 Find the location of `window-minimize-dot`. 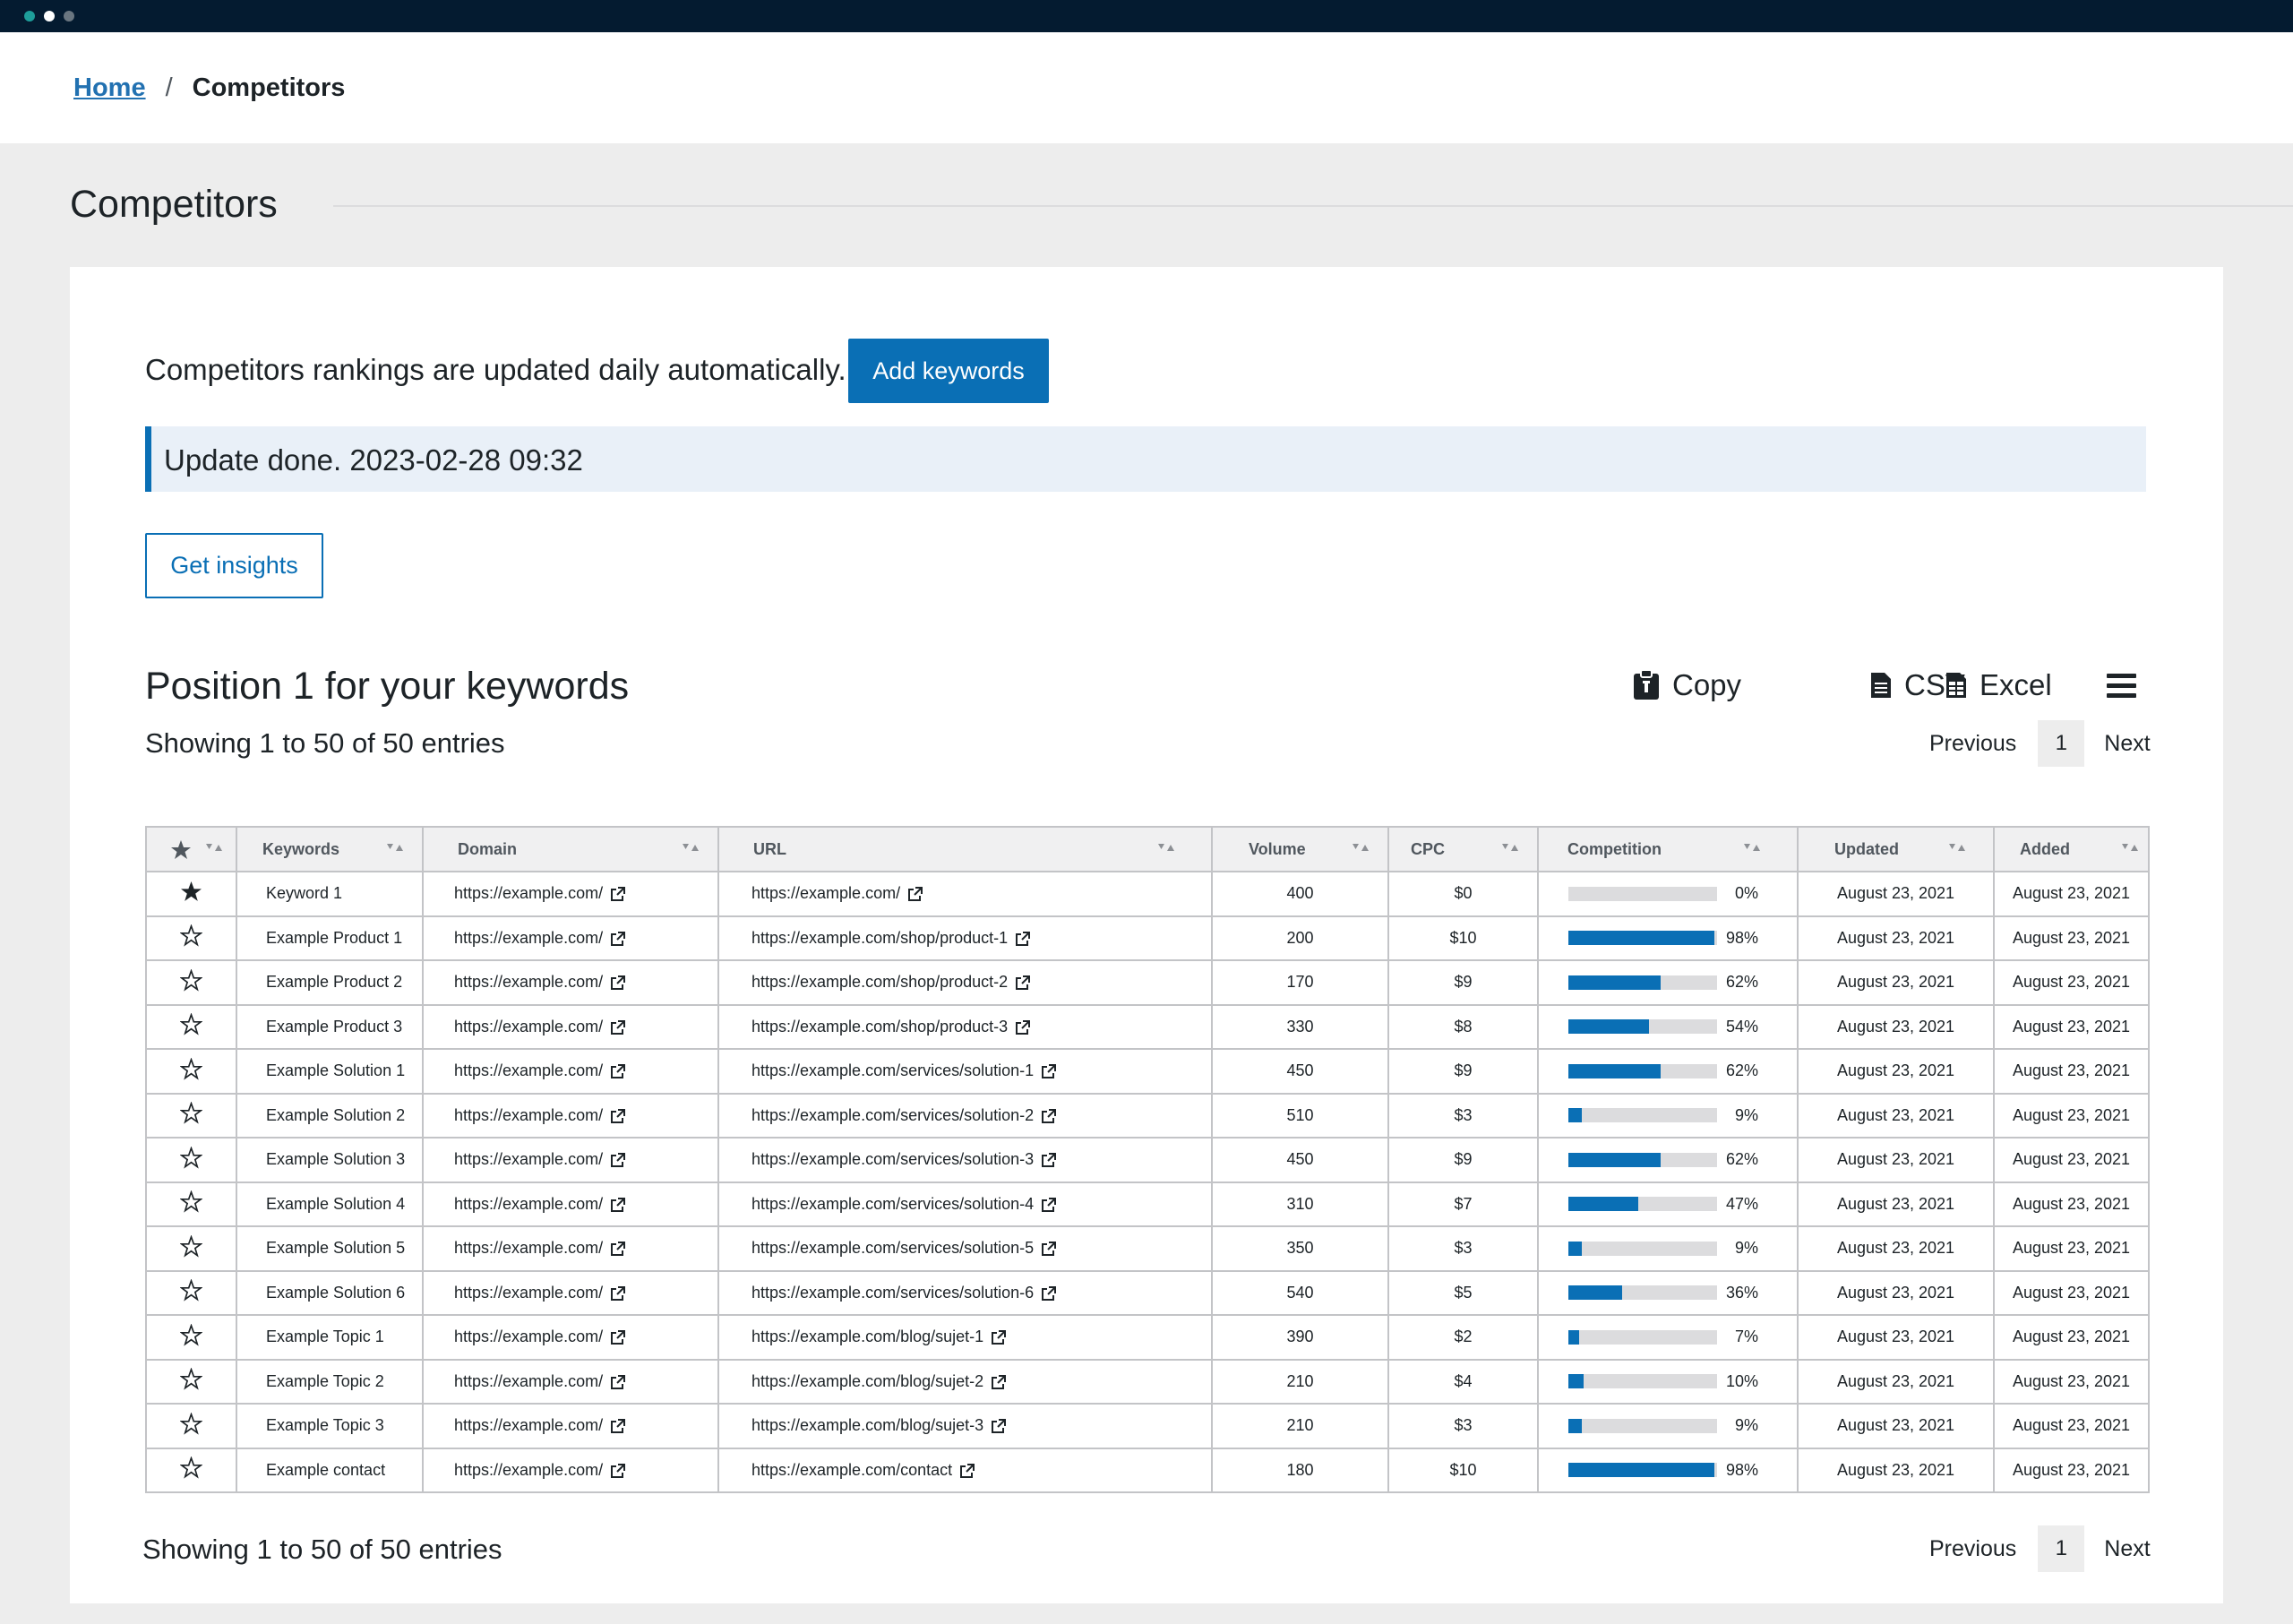

window-minimize-dot is located at coordinates (49, 16).